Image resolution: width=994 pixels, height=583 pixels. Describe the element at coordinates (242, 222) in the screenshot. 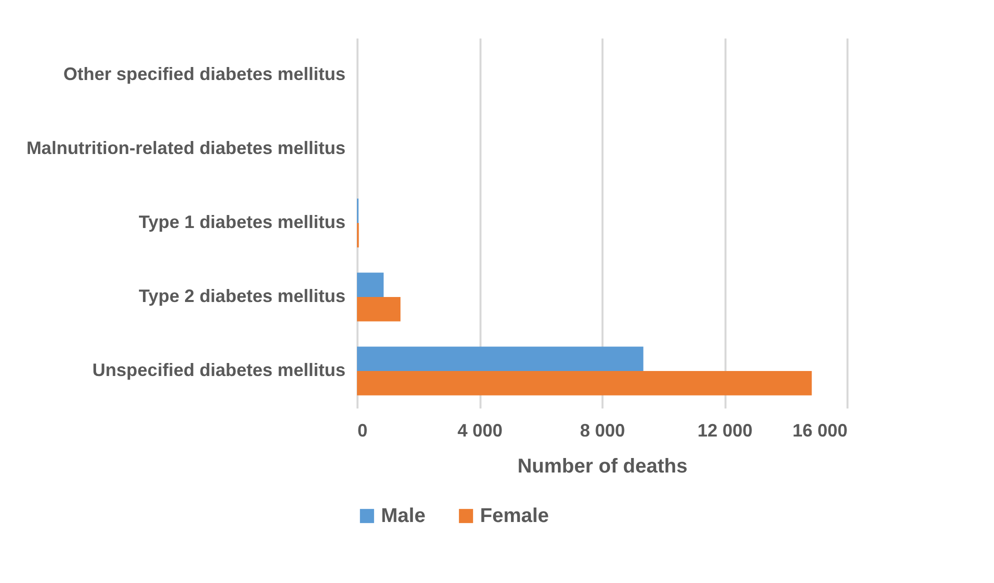

I see `y-tick-label: Type 1 diabetes mellitus` at that location.